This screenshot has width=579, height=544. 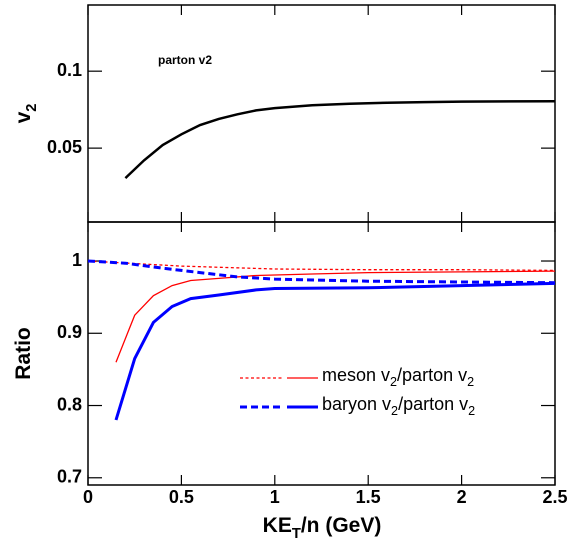 I want to click on y-tick-label: 0.05, so click(x=64, y=147).